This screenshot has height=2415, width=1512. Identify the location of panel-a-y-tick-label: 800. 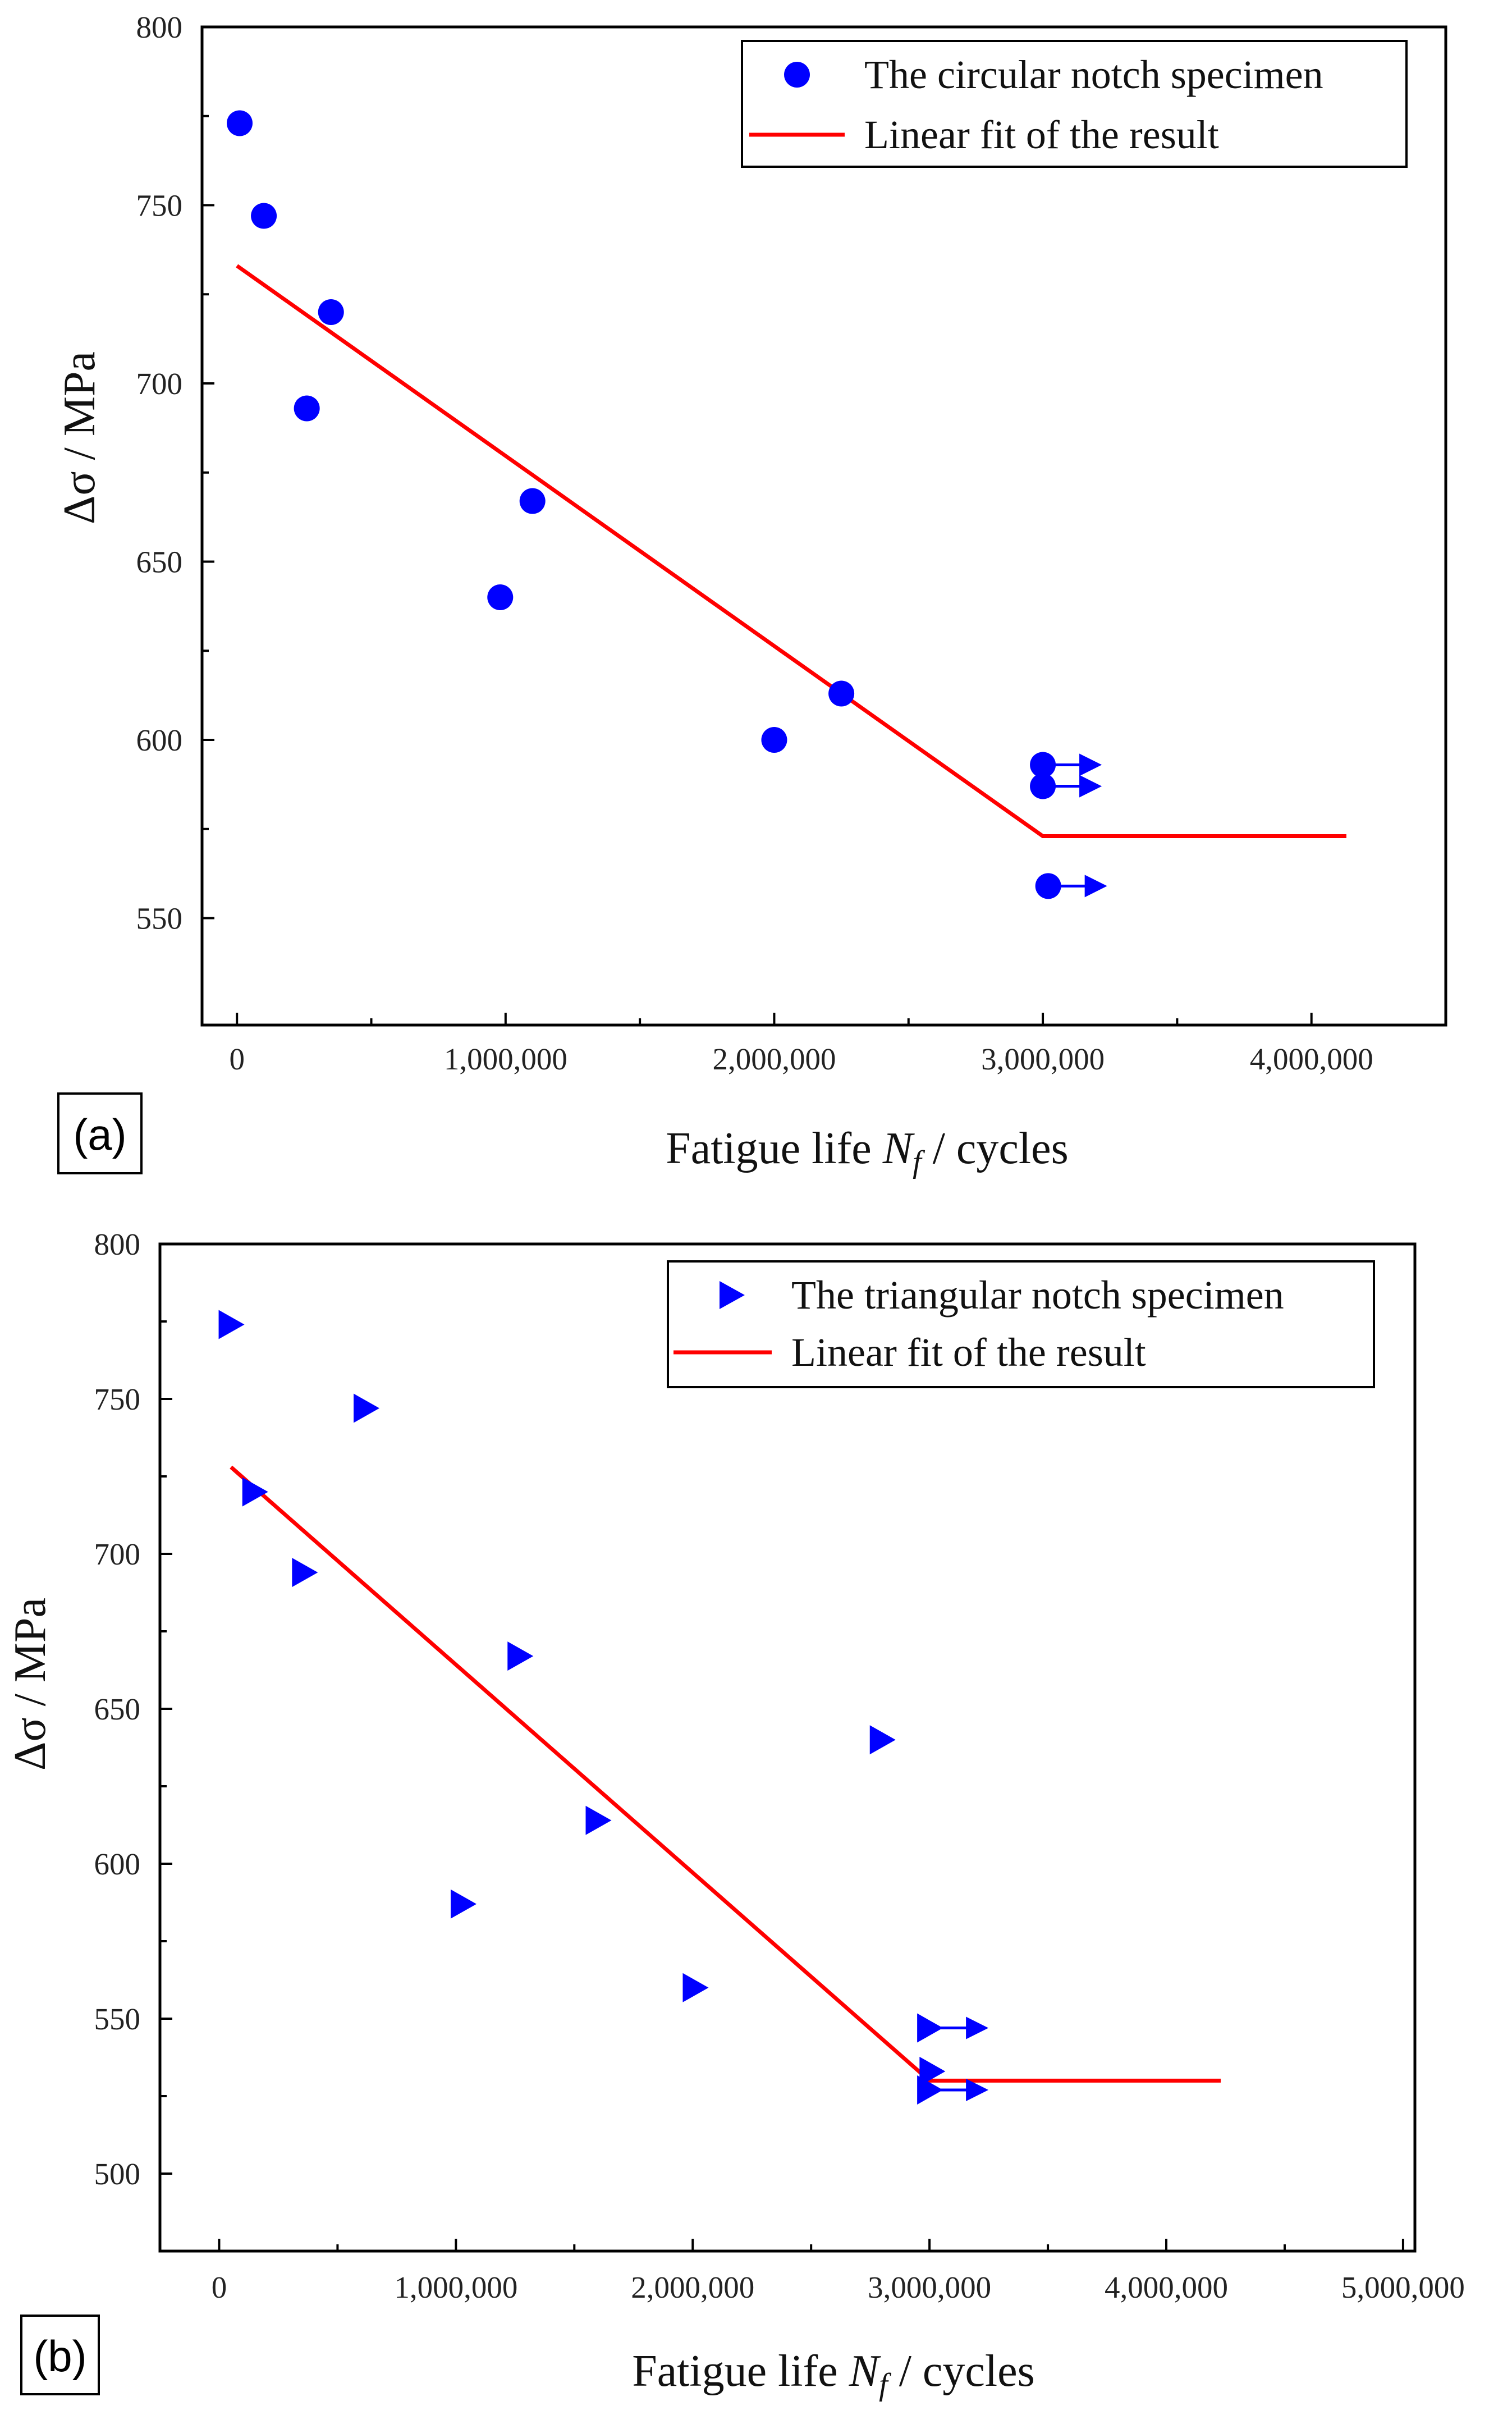
(160, 27).